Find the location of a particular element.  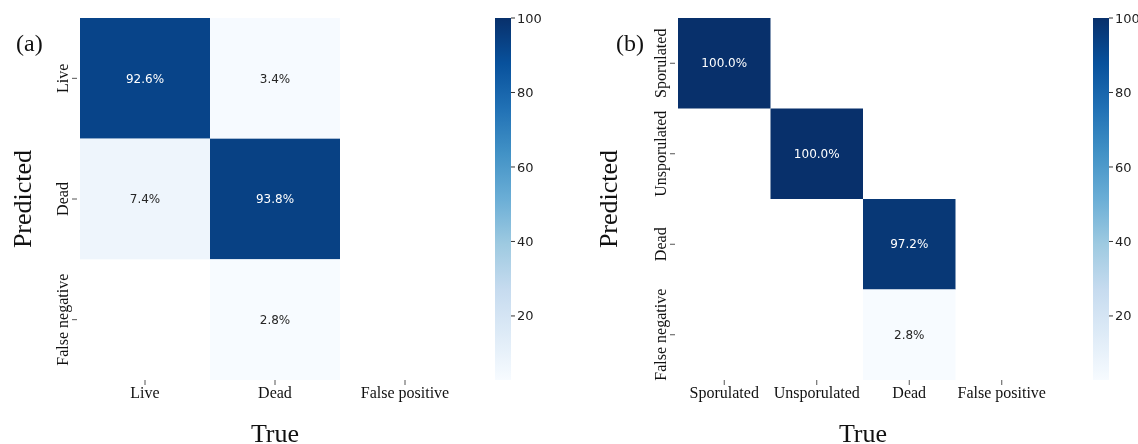

data-label: 92.6% is located at coordinates (145, 78).